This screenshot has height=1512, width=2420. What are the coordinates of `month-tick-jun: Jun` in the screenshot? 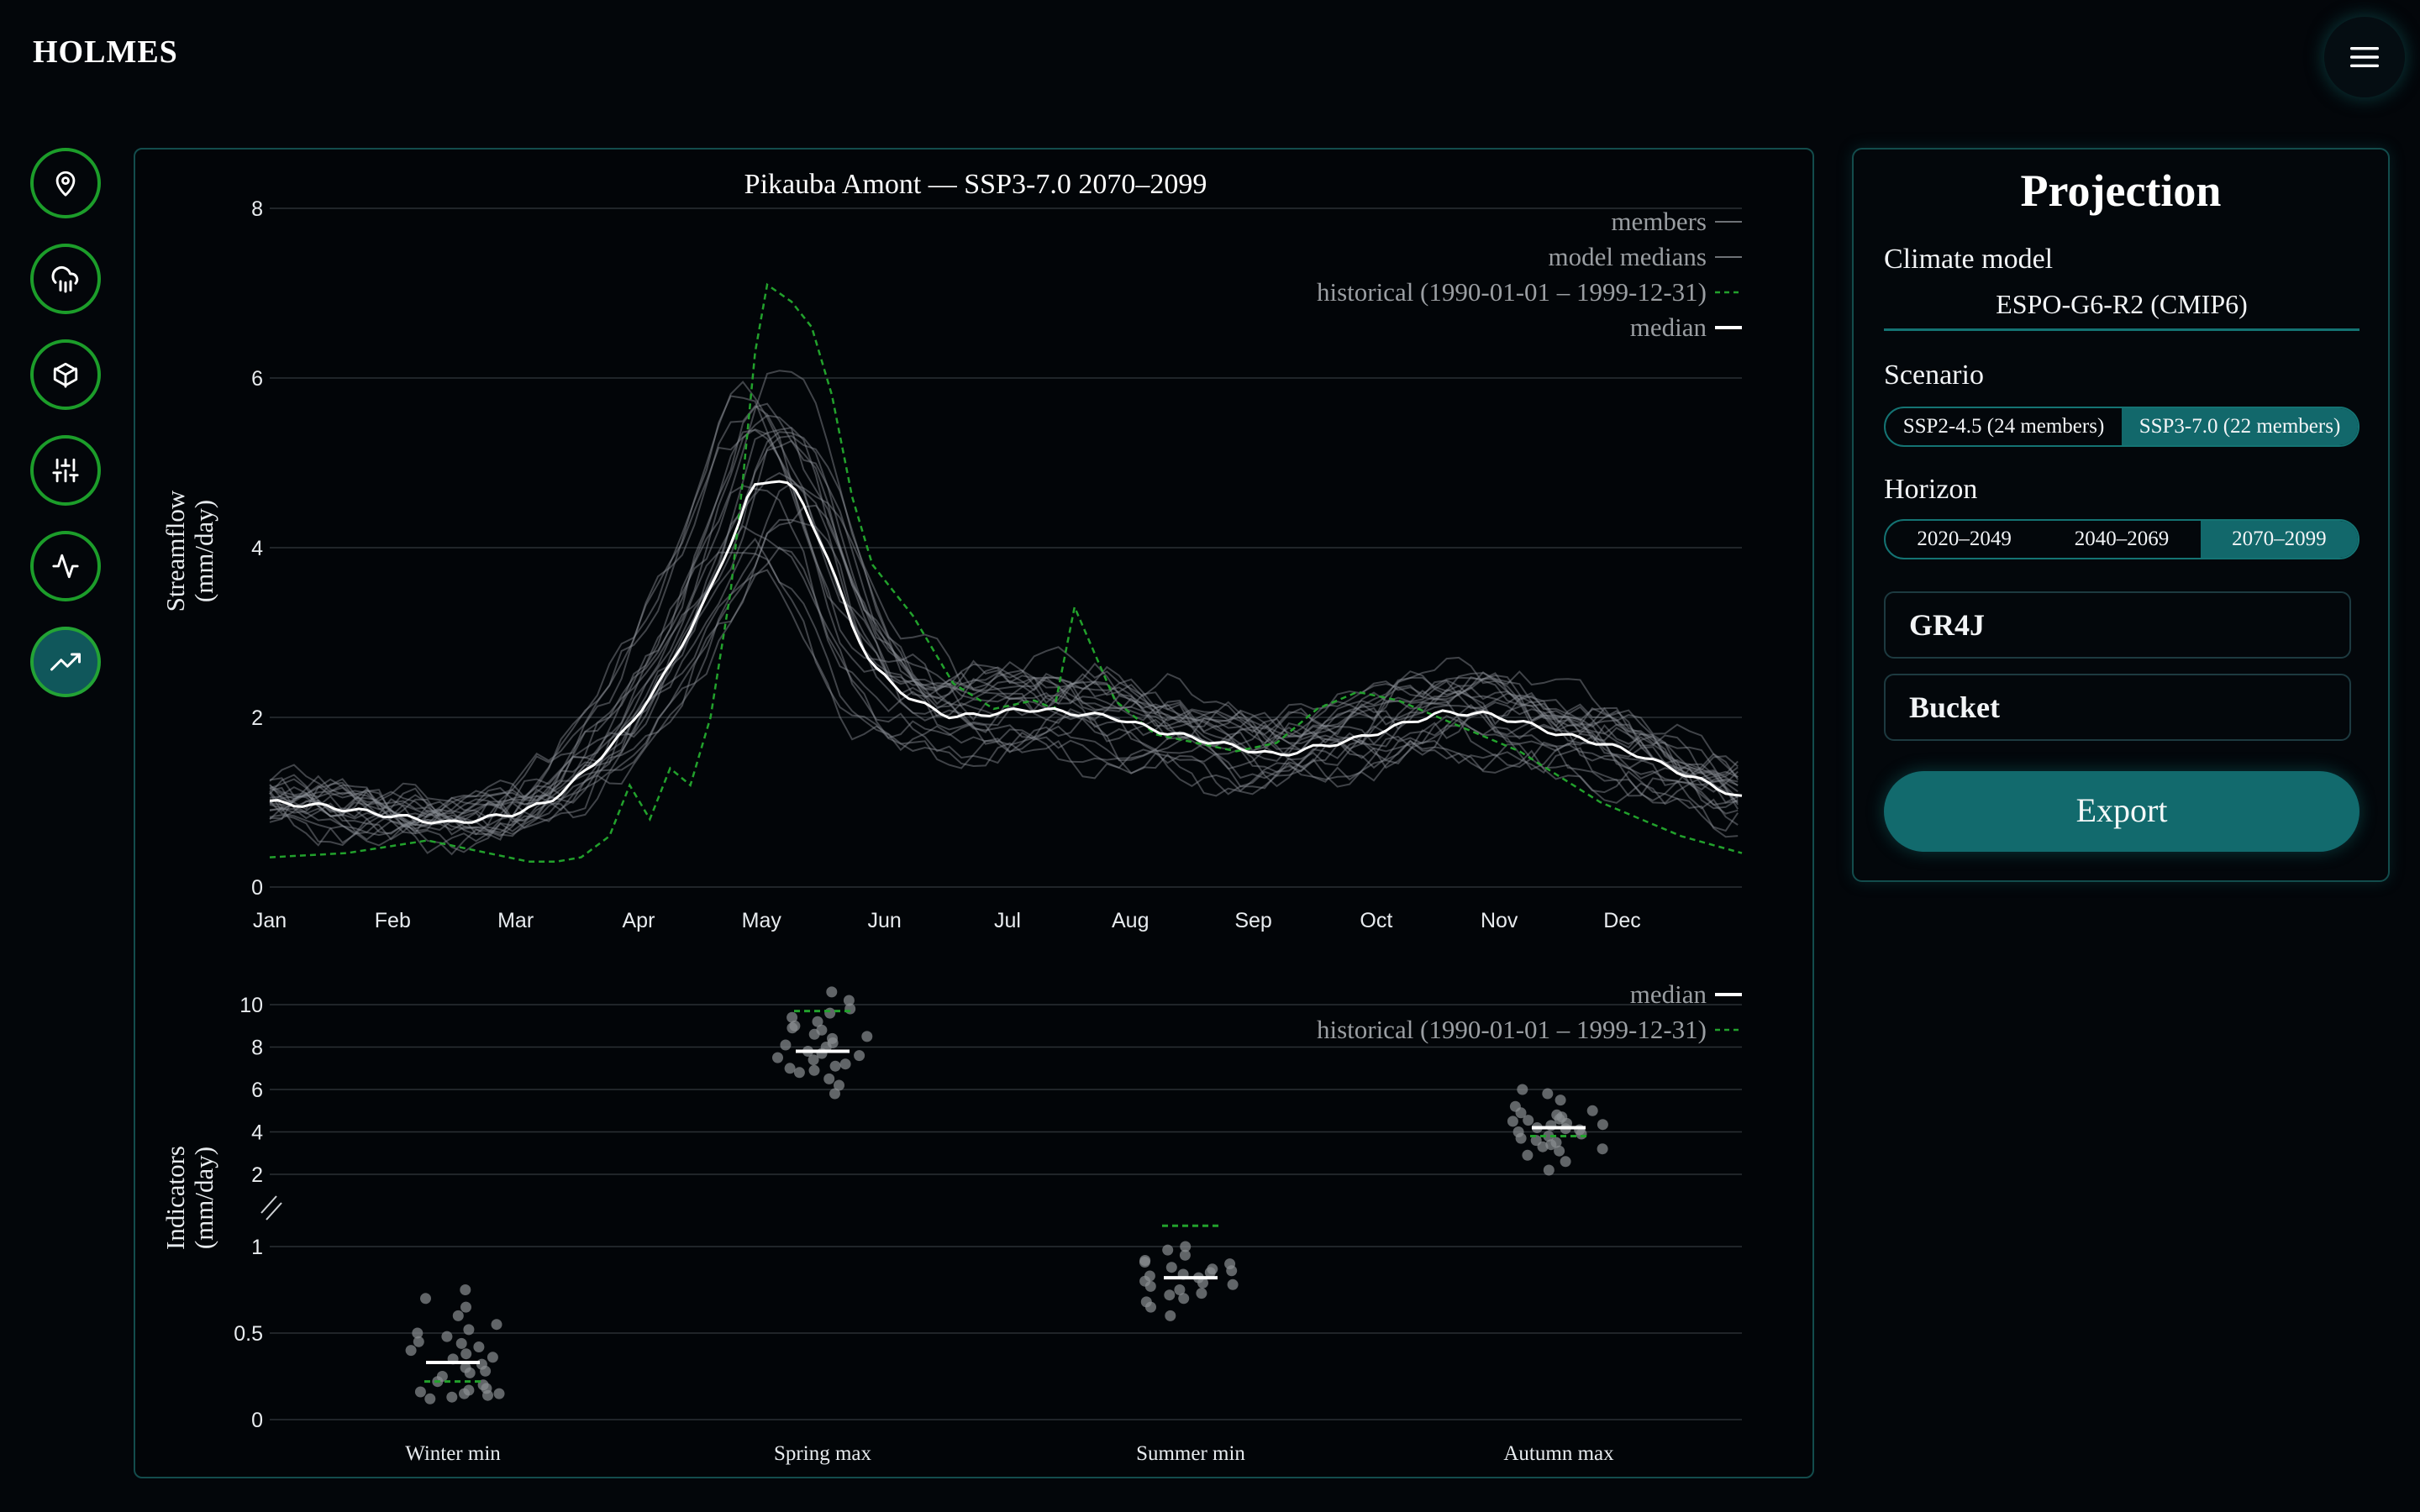 It's located at (884, 920).